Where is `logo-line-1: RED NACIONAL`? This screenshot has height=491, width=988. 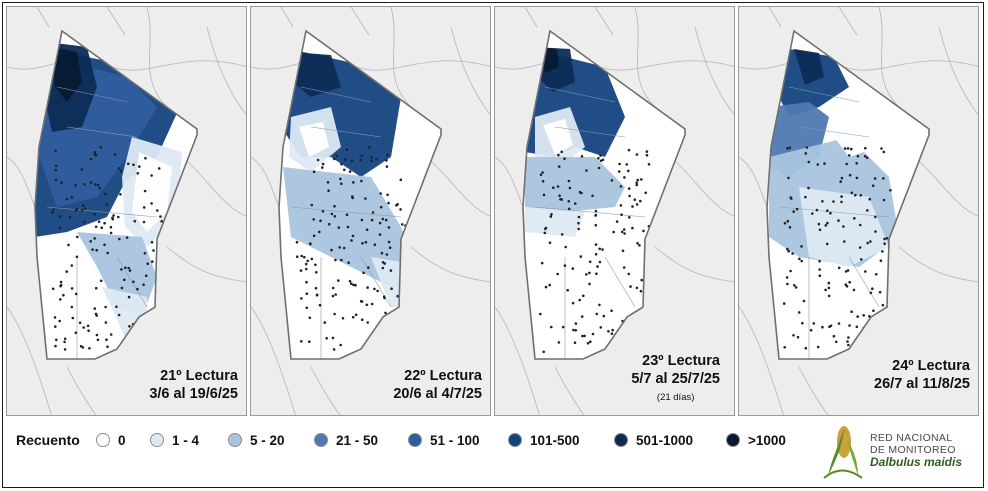 logo-line-1: RED NACIONAL is located at coordinates (911, 438).